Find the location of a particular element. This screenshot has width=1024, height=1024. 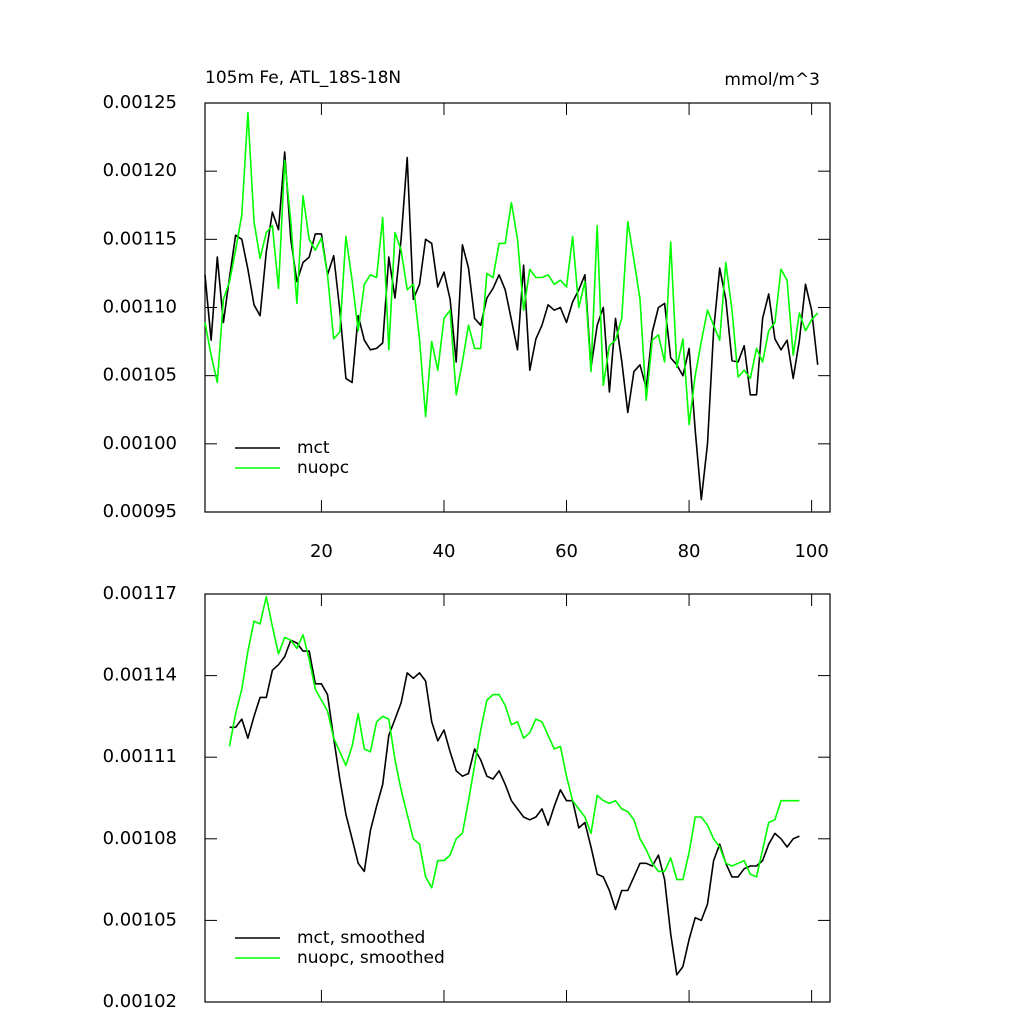

x-tick-label: 100 is located at coordinates (811, 551).